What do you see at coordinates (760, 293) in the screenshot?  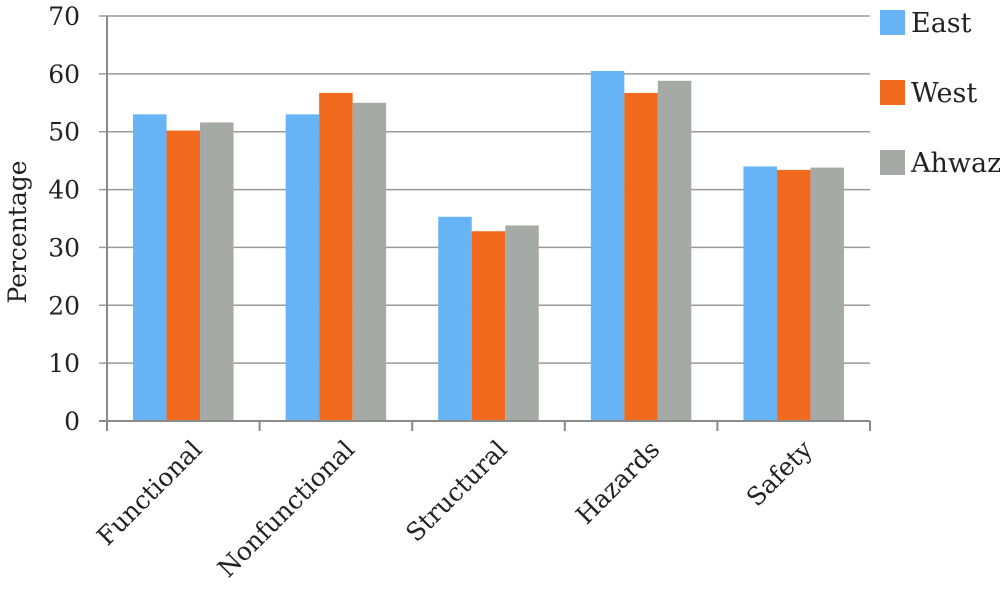 I see `bar-east-safety` at bounding box center [760, 293].